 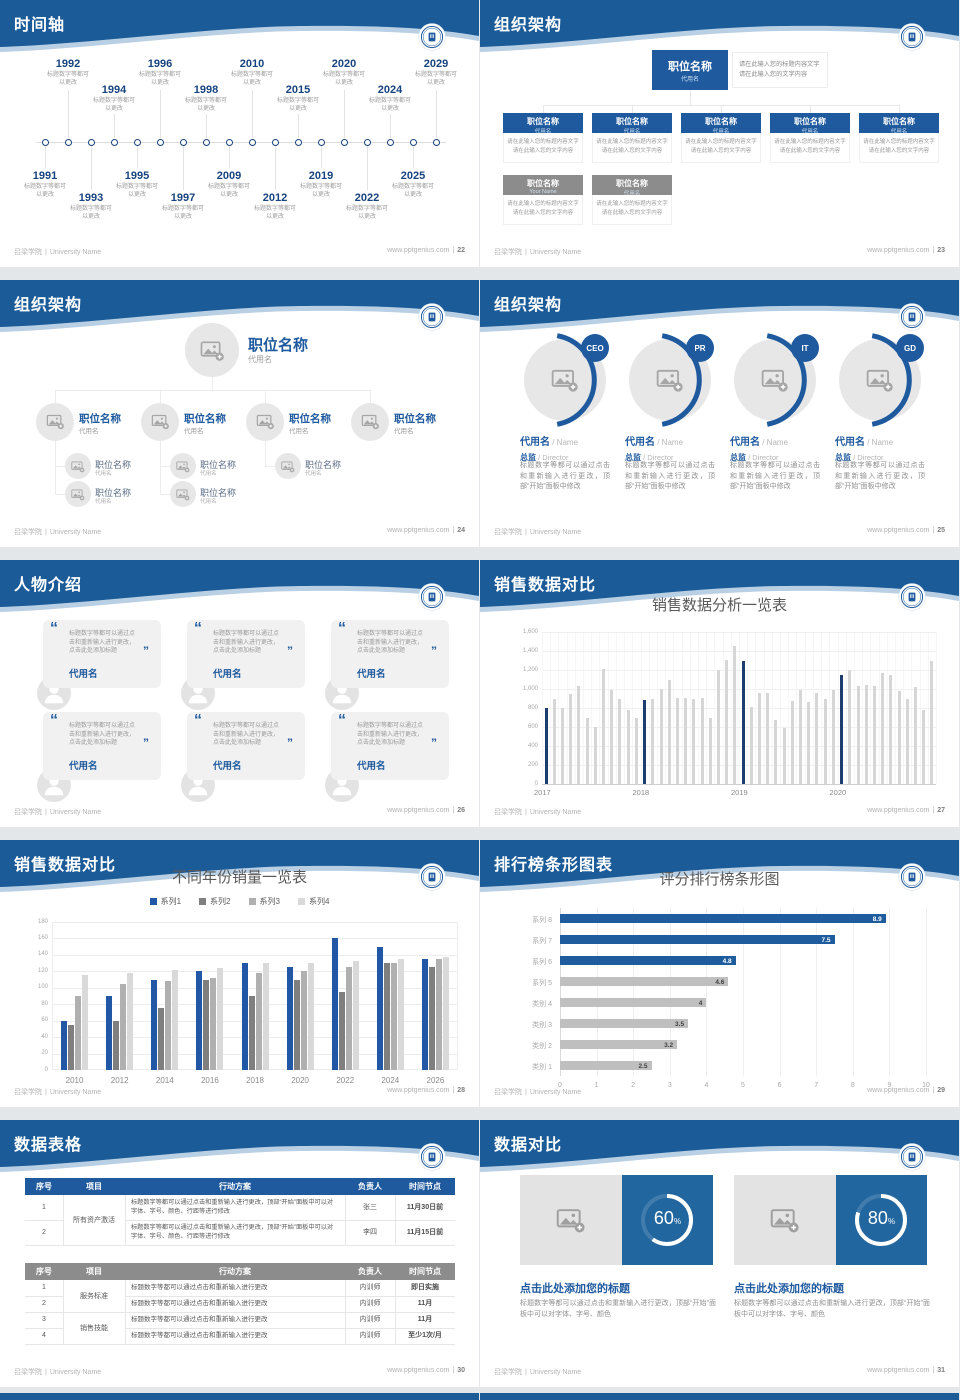 I want to click on timeline-year: 2024, so click(x=390, y=90).